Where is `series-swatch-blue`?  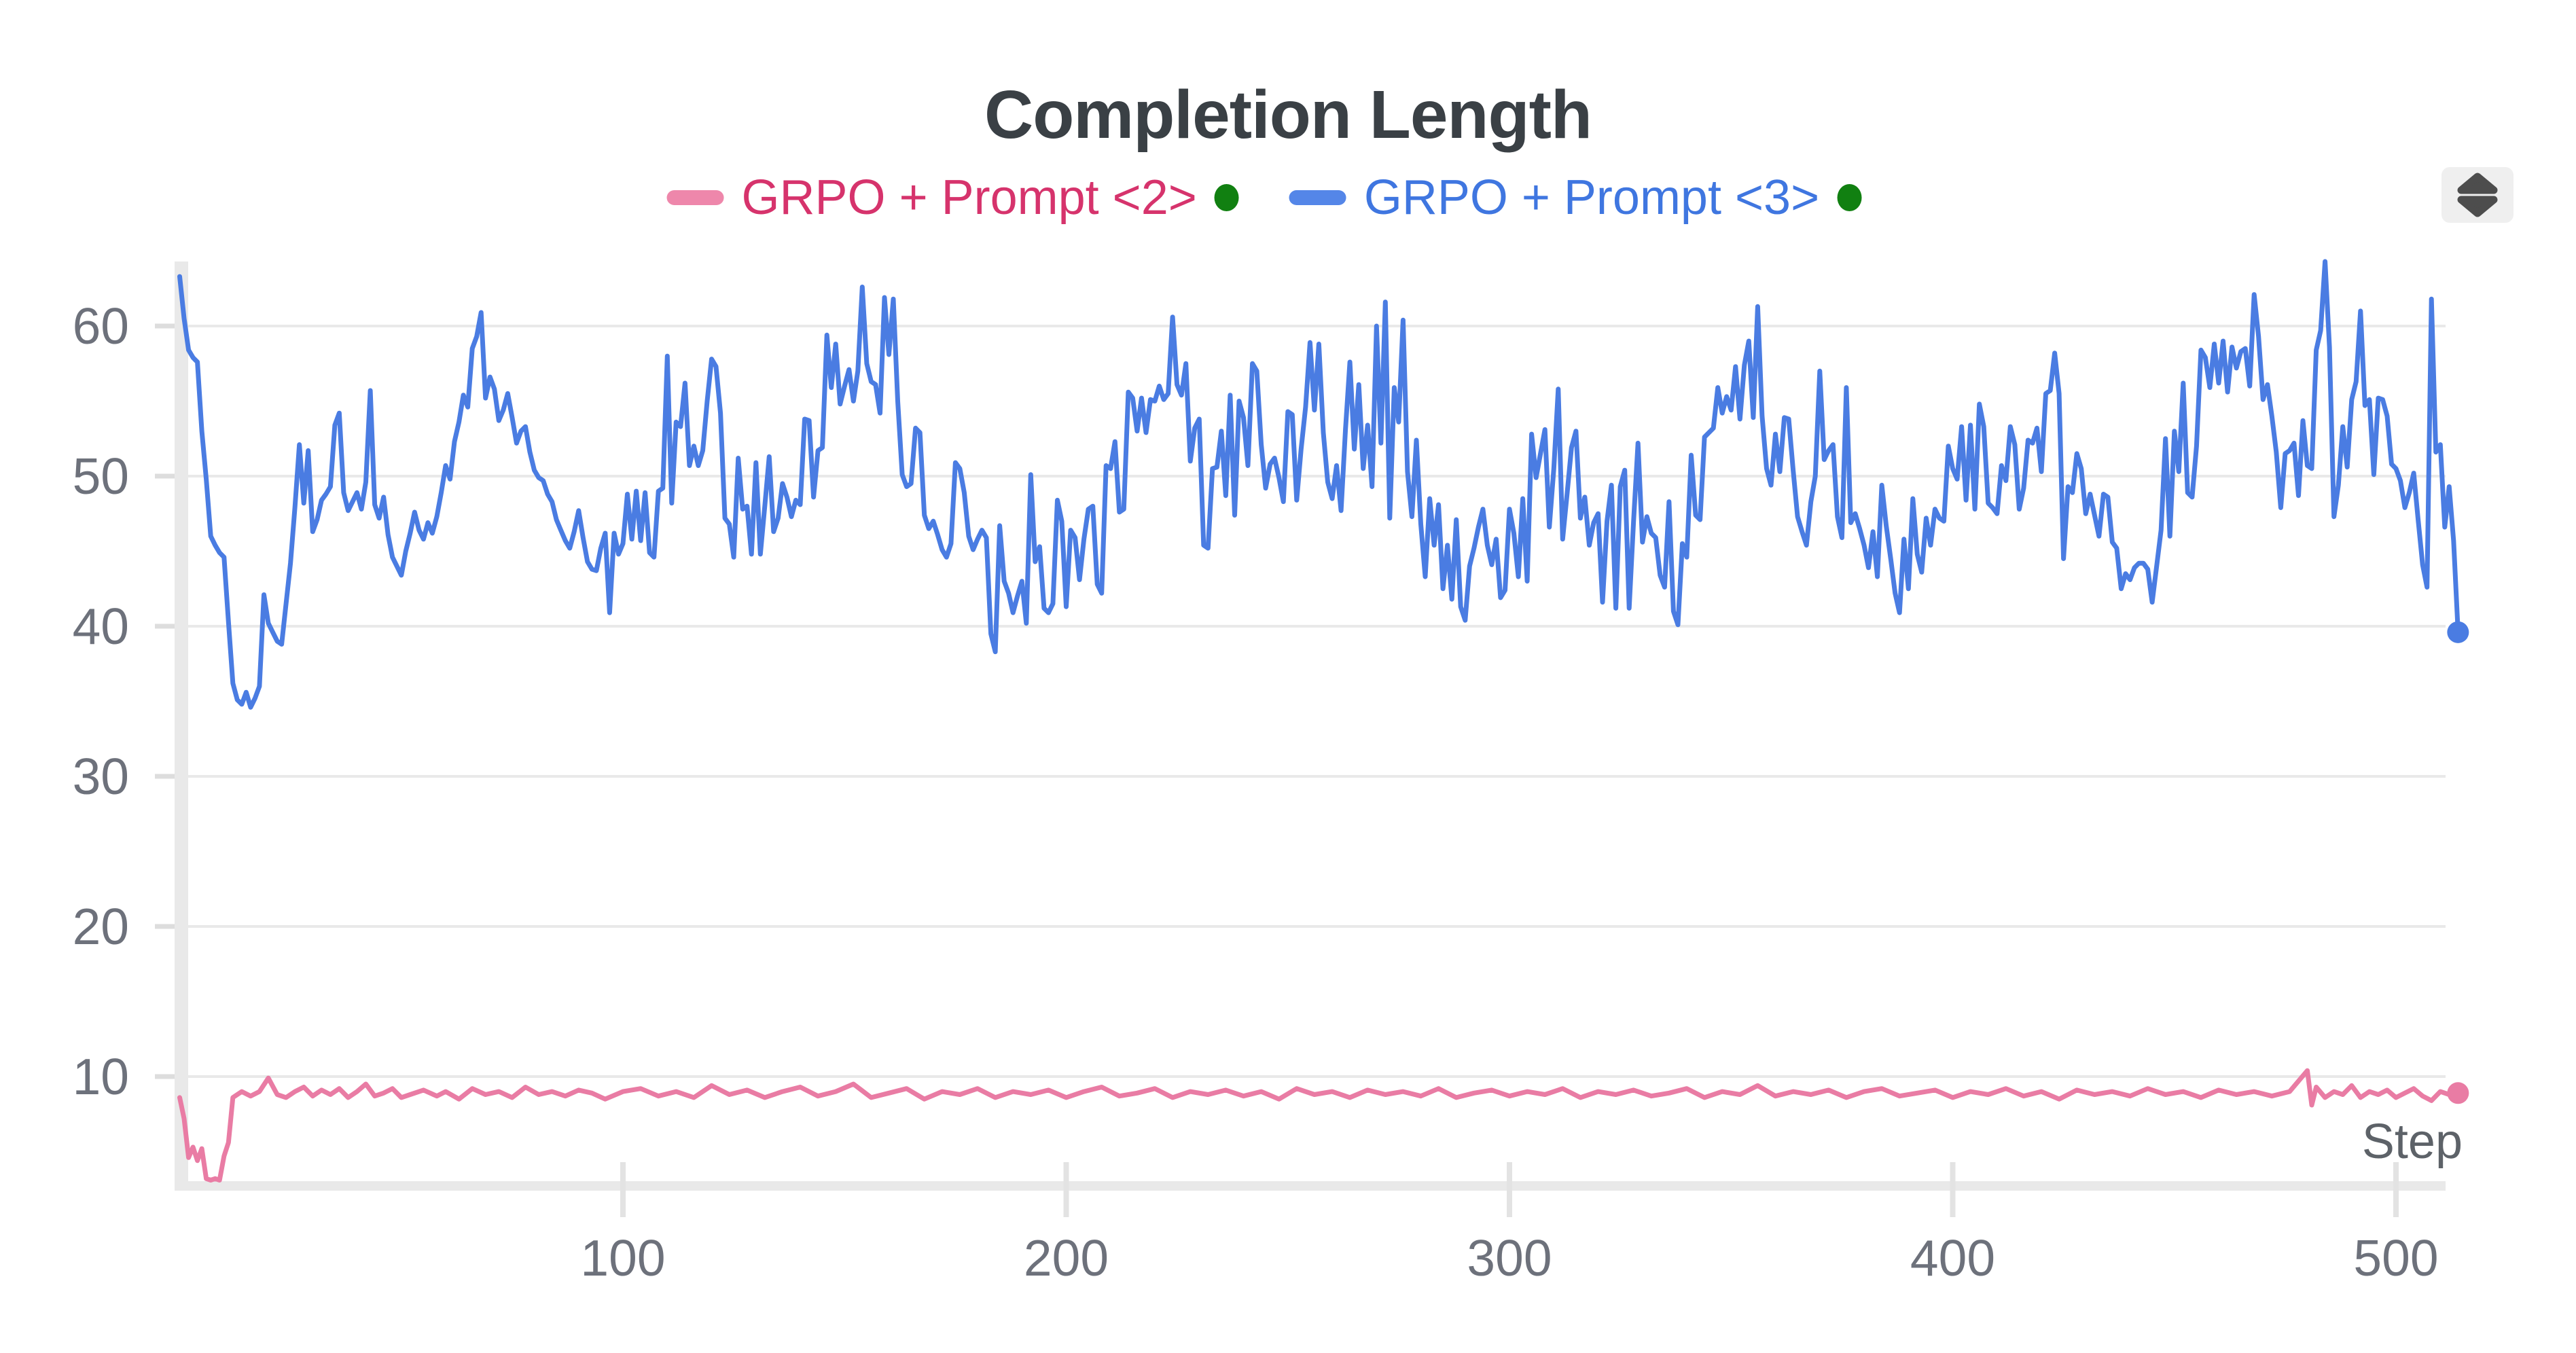
series-swatch-blue is located at coordinates (1317, 197).